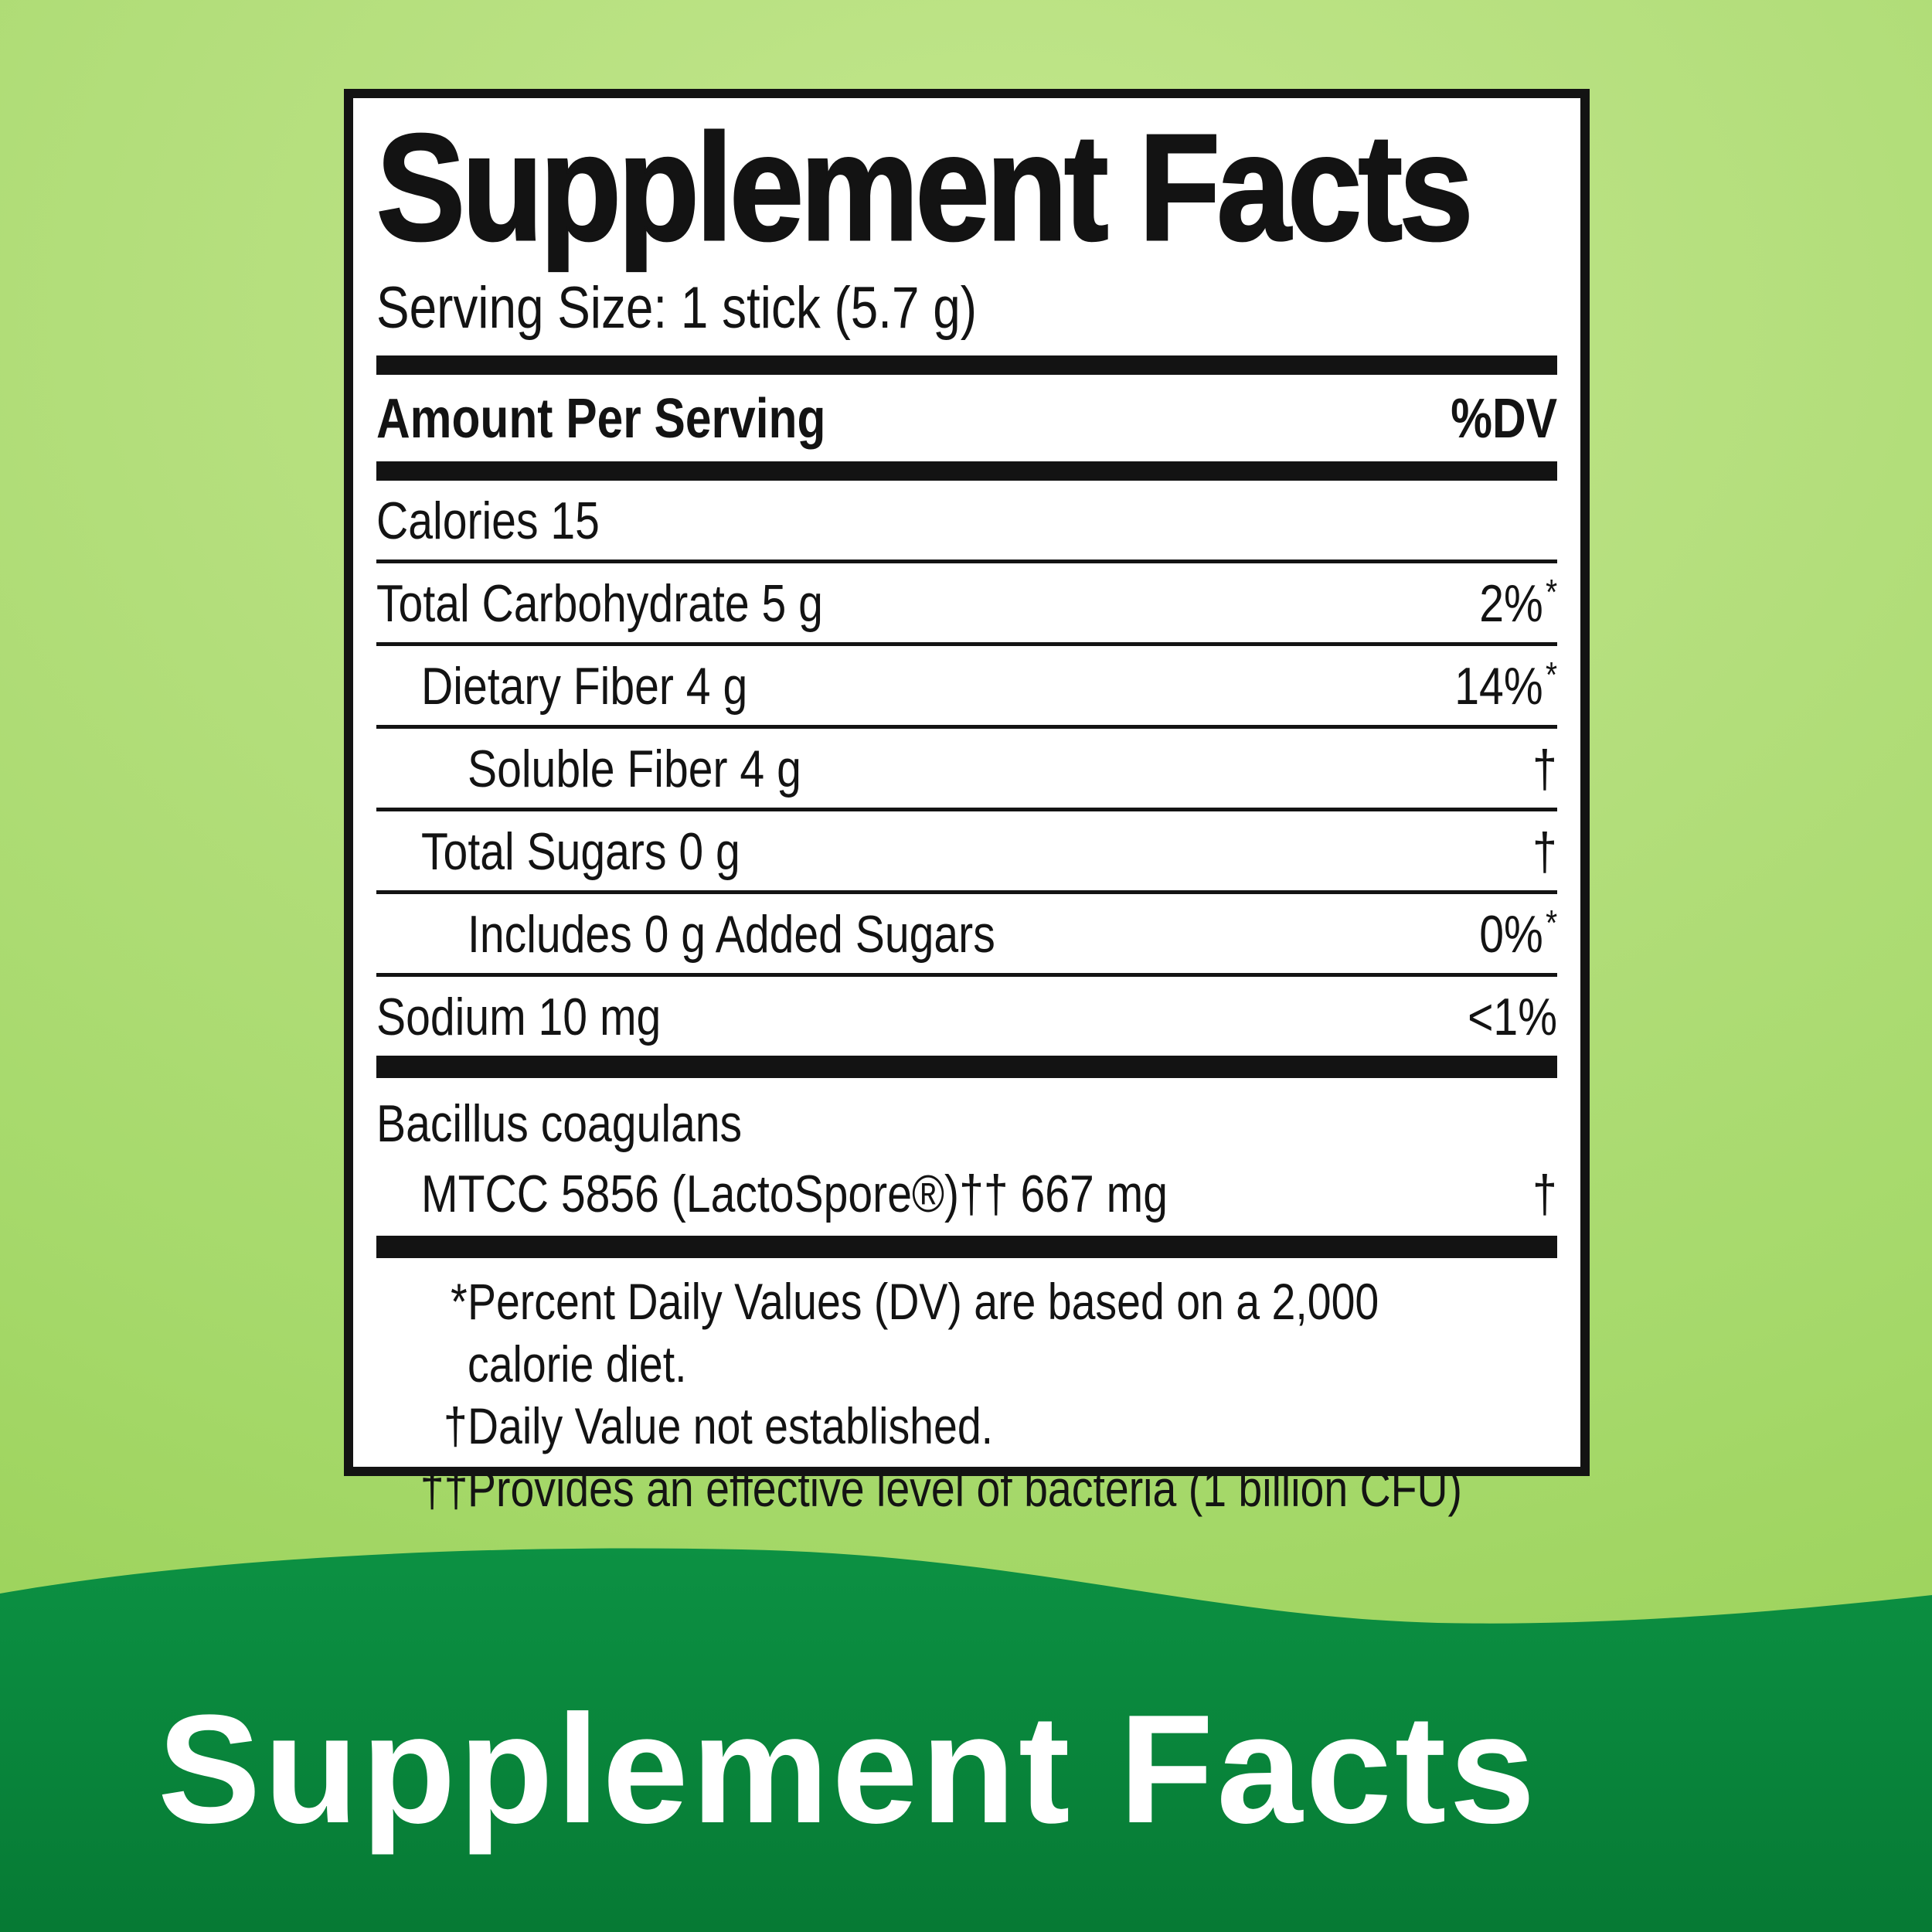 The height and width of the screenshot is (1932, 1932). Describe the element at coordinates (967, 1017) in the screenshot. I see `nutrient-row: Sodium 10 mg <1%` at that location.